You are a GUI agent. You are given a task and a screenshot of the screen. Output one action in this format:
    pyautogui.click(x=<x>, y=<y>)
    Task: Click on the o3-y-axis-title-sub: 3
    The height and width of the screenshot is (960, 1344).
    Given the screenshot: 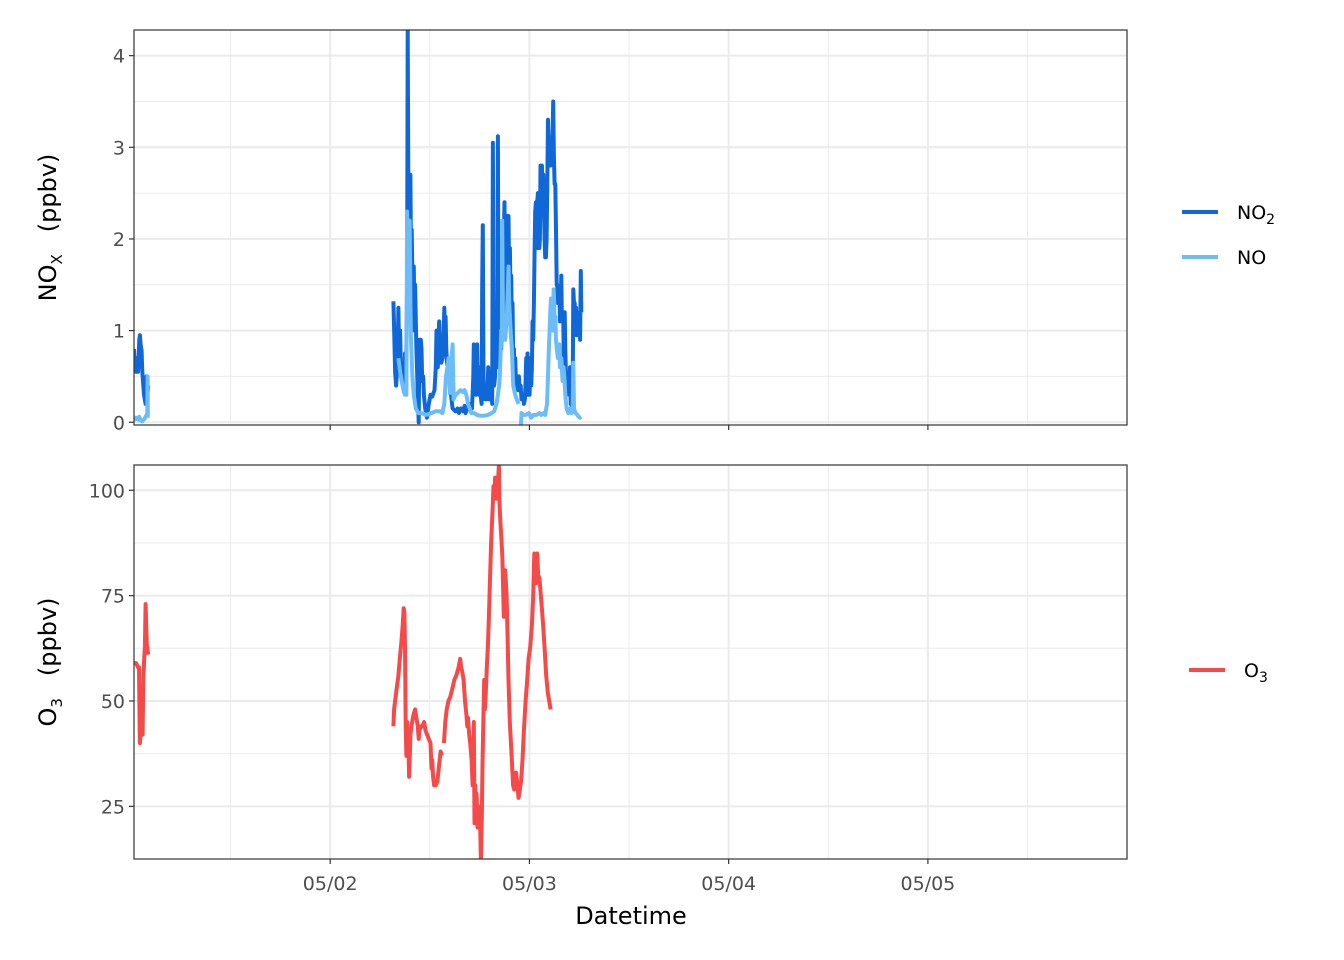 What is the action you would take?
    pyautogui.click(x=57, y=703)
    